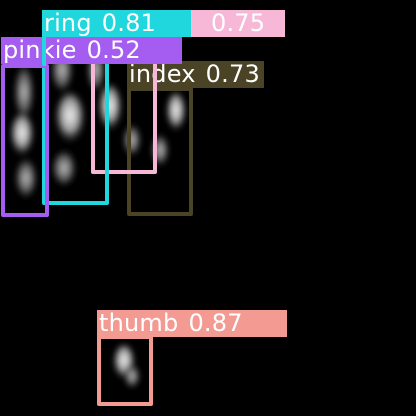  Describe the element at coordinates (139, 323) in the screenshot. I see `label-class: thumb` at that location.